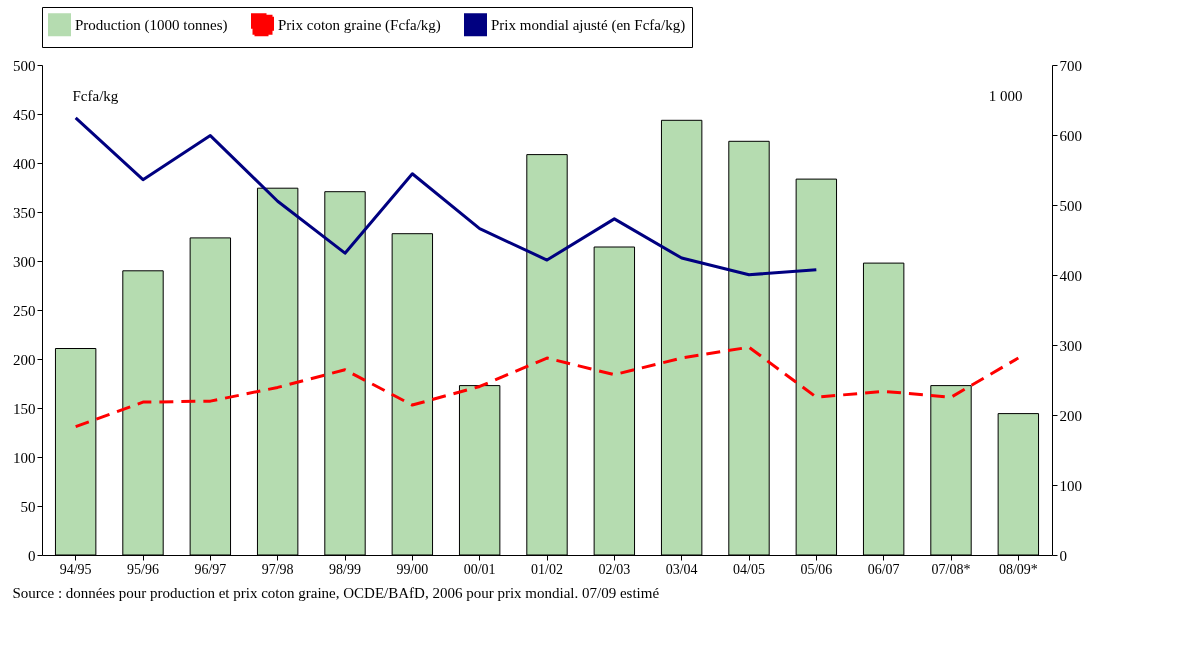 This screenshot has width=1188, height=646. What do you see at coordinates (1018, 569) in the screenshot?
I see `x-tick-label: 08/09*` at bounding box center [1018, 569].